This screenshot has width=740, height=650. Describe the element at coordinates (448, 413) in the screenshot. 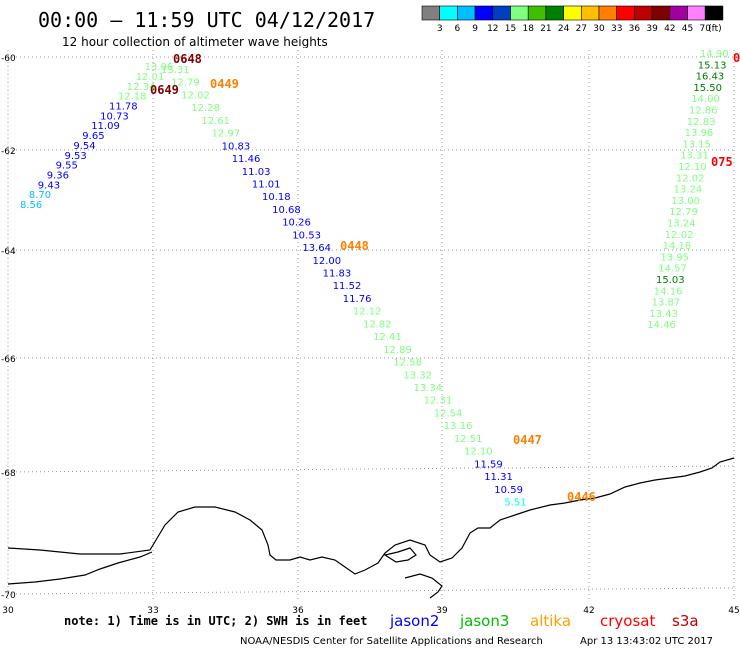

I see `wave-height-label: 12.54` at that location.